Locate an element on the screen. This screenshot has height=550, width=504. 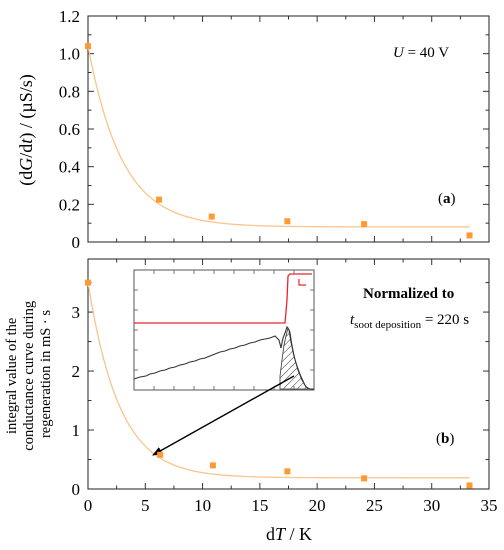
inset-red-curve is located at coordinates (223, 298).